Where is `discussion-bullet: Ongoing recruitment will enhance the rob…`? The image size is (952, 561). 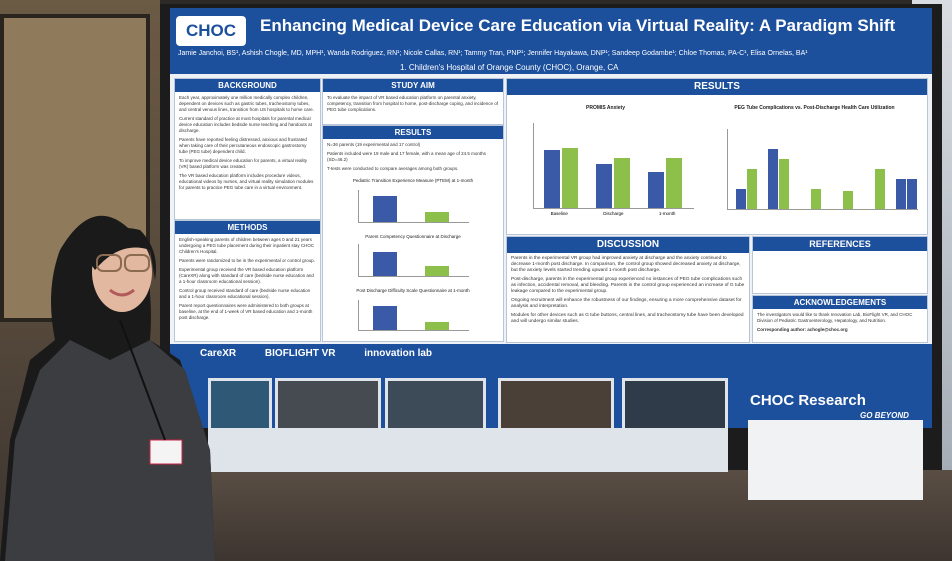 discussion-bullet: Ongoing recruitment will enhance the rob… is located at coordinates (626, 303).